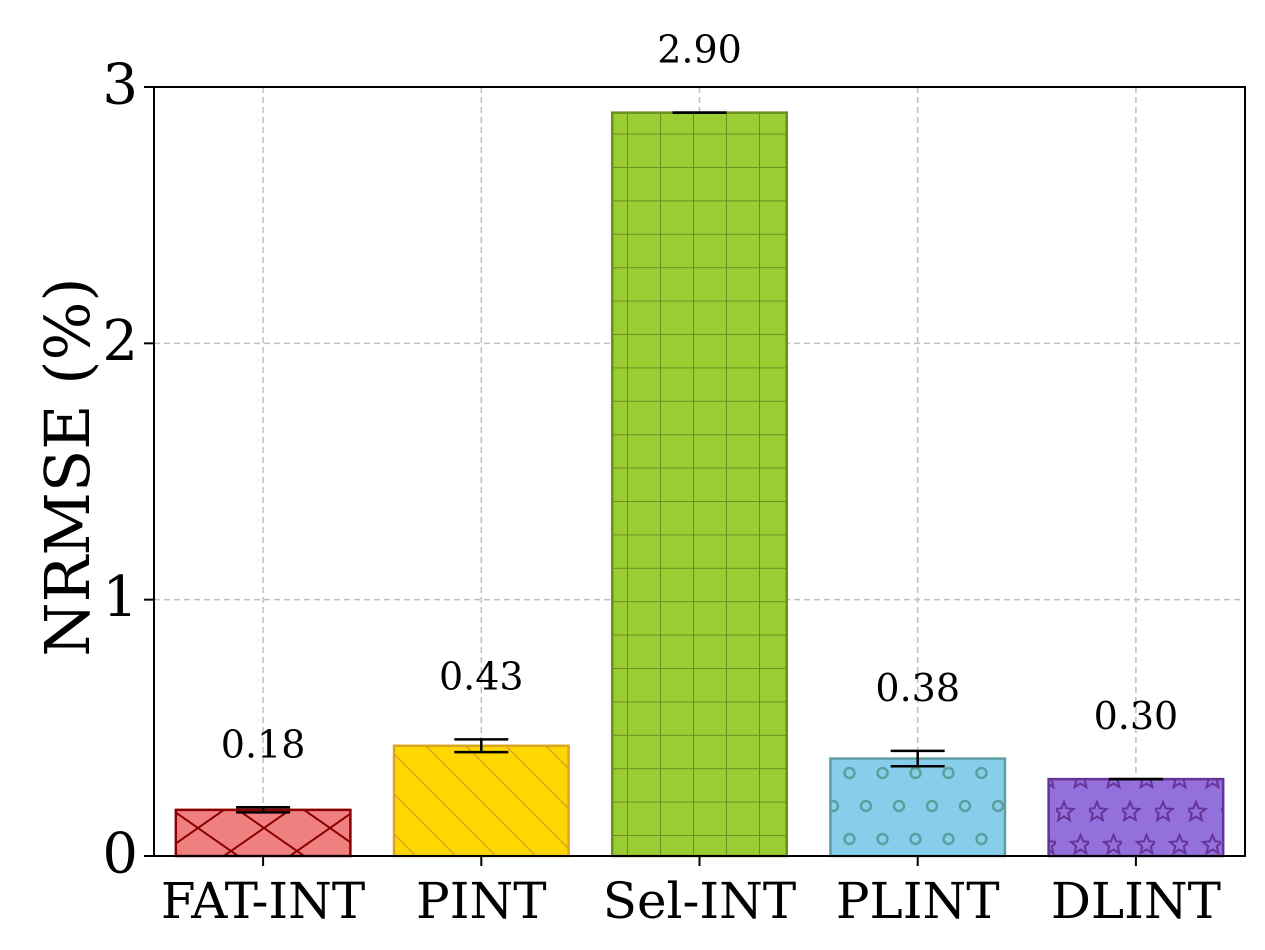  Describe the element at coordinates (263, 901) in the screenshot. I see `x-tick-label: FAT-INT` at that location.